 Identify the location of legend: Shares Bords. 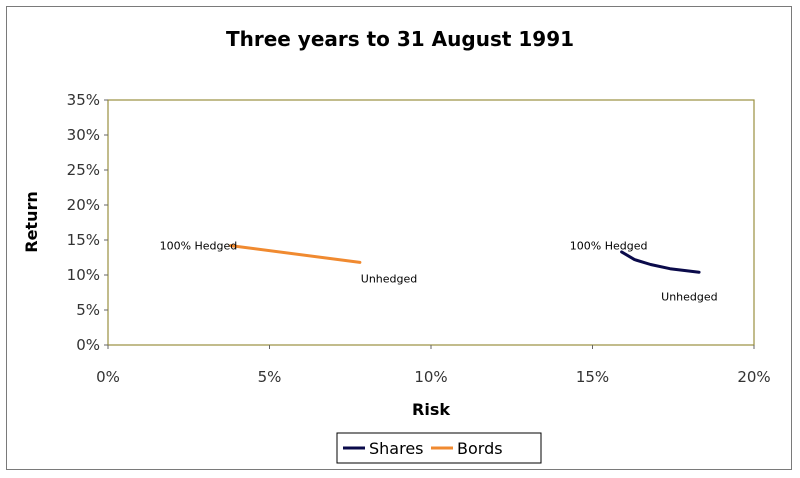
(423, 448).